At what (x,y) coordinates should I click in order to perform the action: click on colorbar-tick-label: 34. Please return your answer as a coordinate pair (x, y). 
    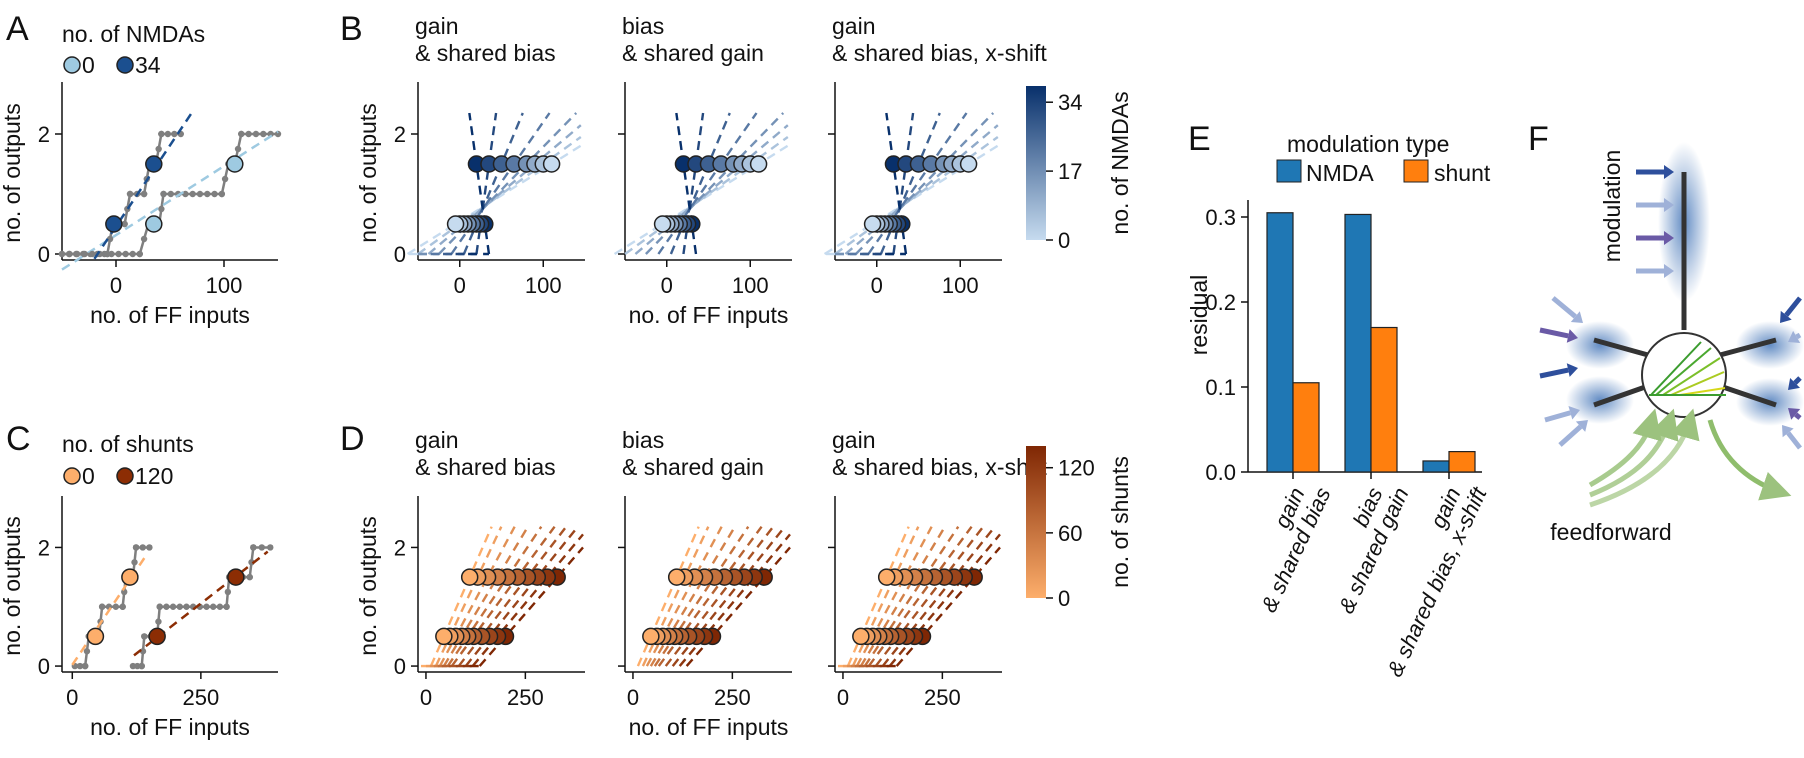
    Looking at the image, I should click on (1070, 102).